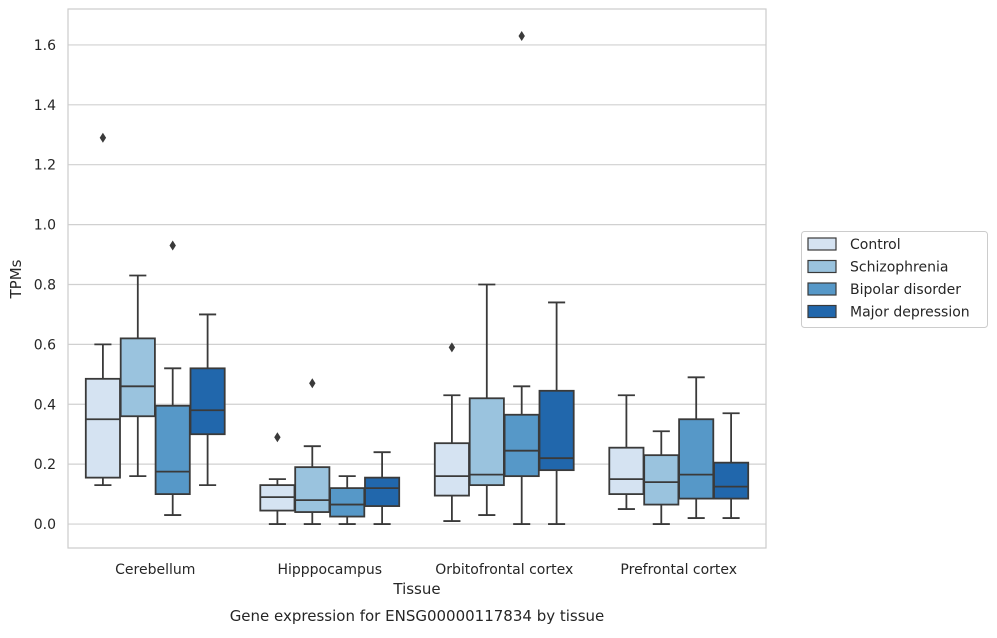  Describe the element at coordinates (172, 378) in the screenshot. I see `box-cerebellum-bipolar-disorder` at that location.